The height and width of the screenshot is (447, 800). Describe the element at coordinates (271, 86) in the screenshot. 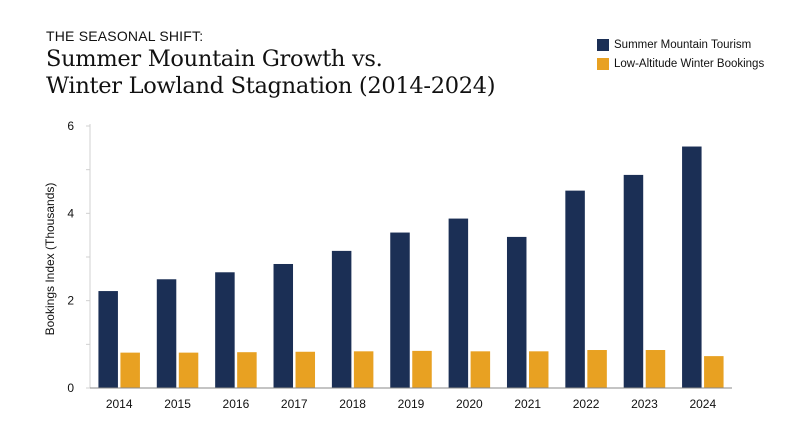

I see `chart-title-line-2: Winter Lowland Stagnation (2014-2024)` at that location.